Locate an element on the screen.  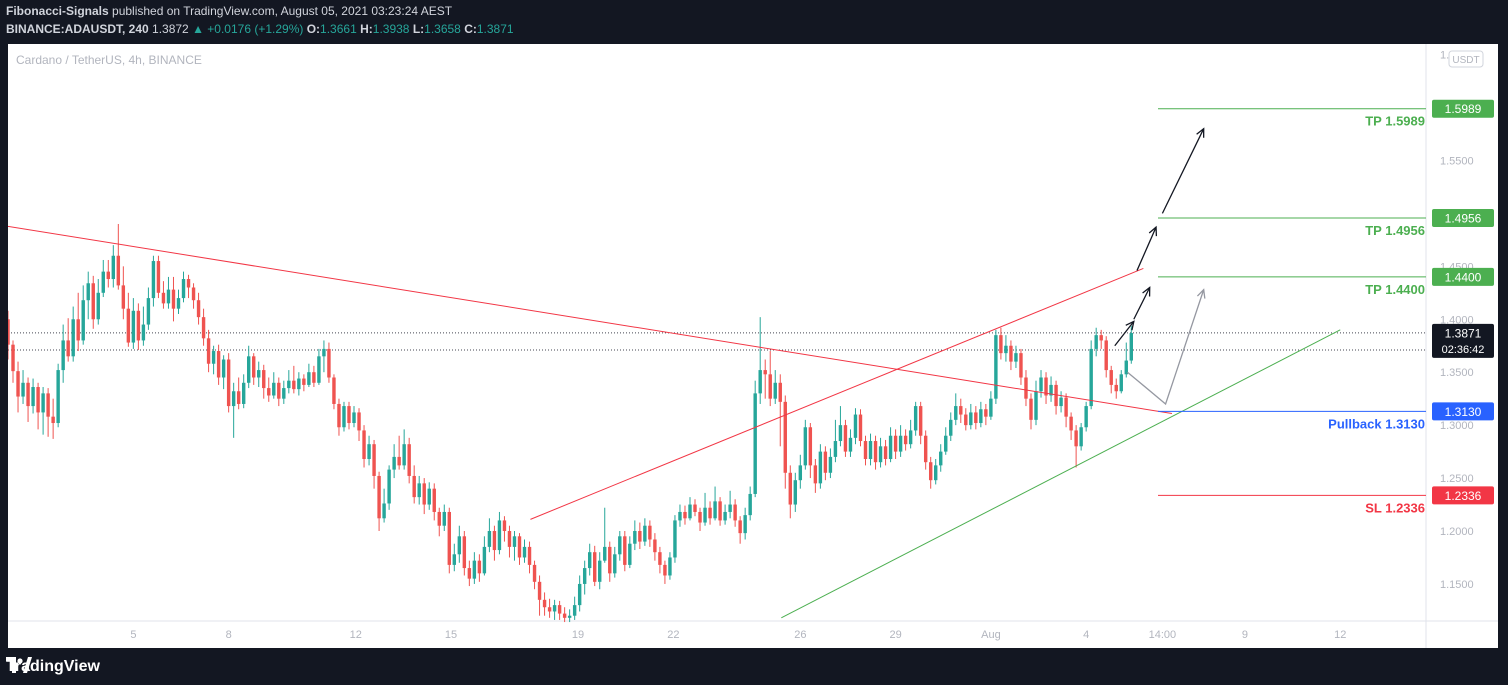
level-label: TP 1.5989 is located at coordinates (1395, 121).